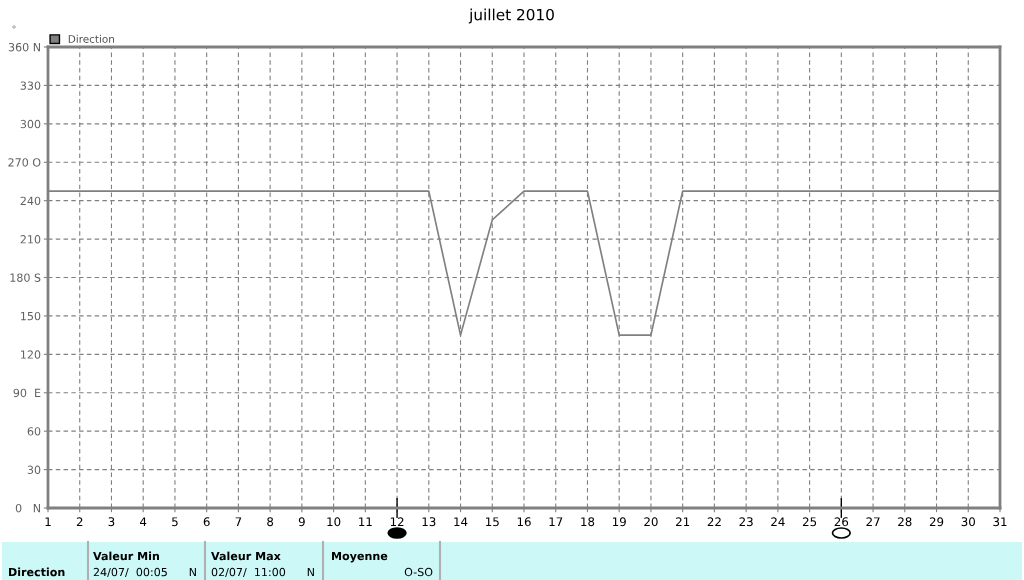 Image resolution: width=1024 pixels, height=580 pixels. What do you see at coordinates (143, 521) in the screenshot?
I see `x-tick-label: 4` at bounding box center [143, 521].